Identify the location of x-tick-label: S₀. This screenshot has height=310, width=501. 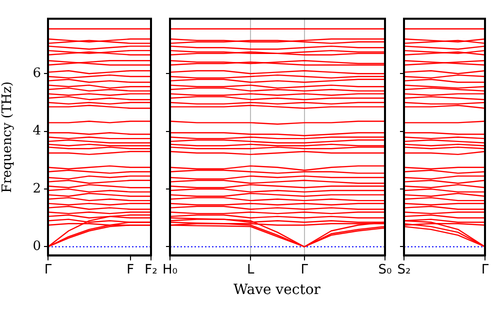
(385, 270).